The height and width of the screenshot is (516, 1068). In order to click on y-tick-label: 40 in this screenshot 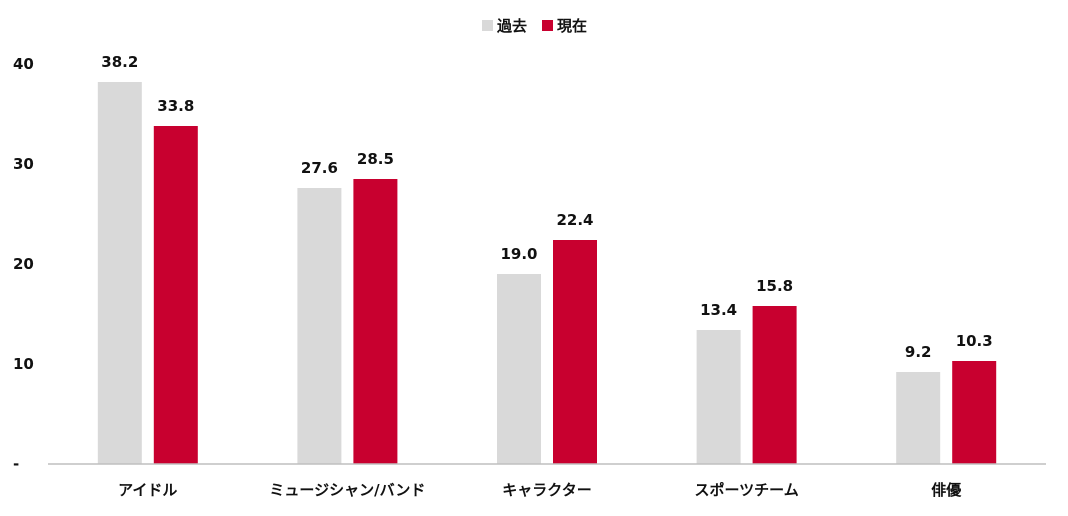, I will do `click(23, 64)`.